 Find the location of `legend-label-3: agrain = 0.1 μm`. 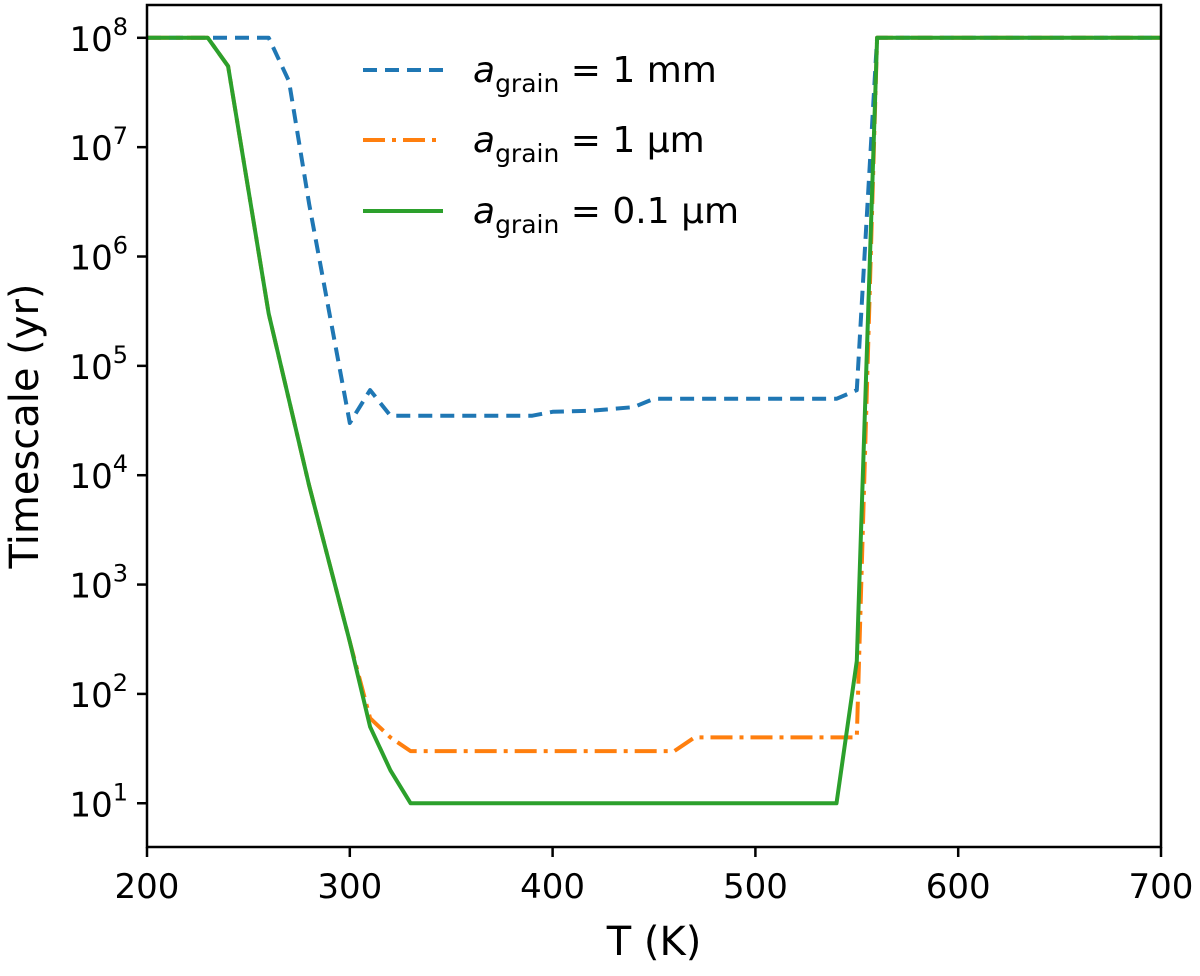

legend-label-3: agrain = 0.1 μm is located at coordinates (606, 215).